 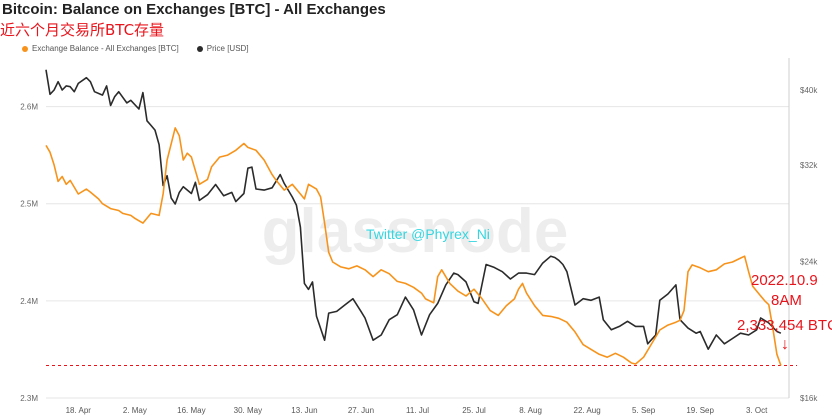 What do you see at coordinates (784, 325) in the screenshot?
I see `annotation-value: 2,333,454 BTC` at bounding box center [784, 325].